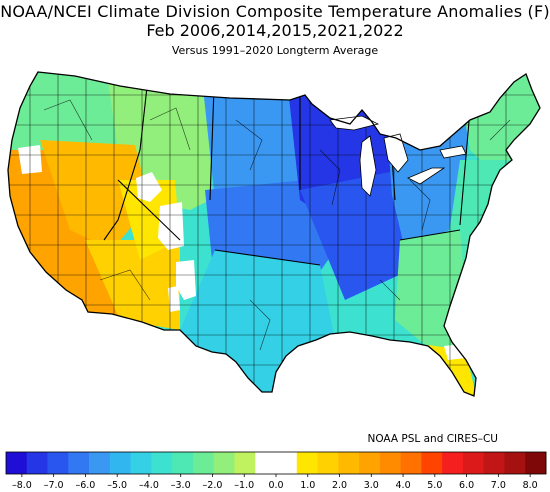  Describe the element at coordinates (403, 485) in the screenshot. I see `colorbar-tick-label: 4.0` at that location.